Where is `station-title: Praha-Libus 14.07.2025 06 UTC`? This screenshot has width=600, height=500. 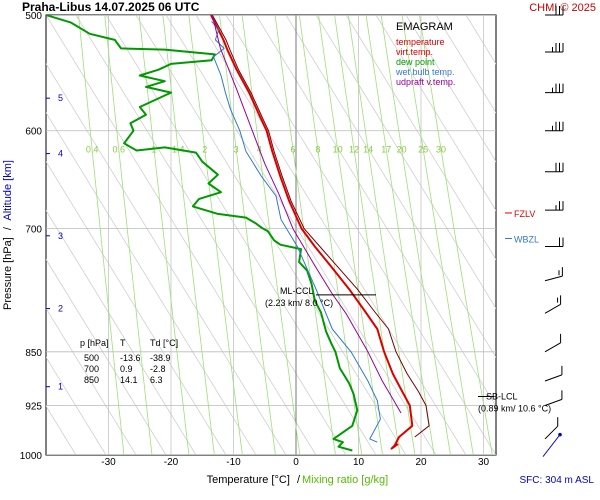
station-title: Praha-Libus 14.07.2025 06 UTC is located at coordinates (111, 7).